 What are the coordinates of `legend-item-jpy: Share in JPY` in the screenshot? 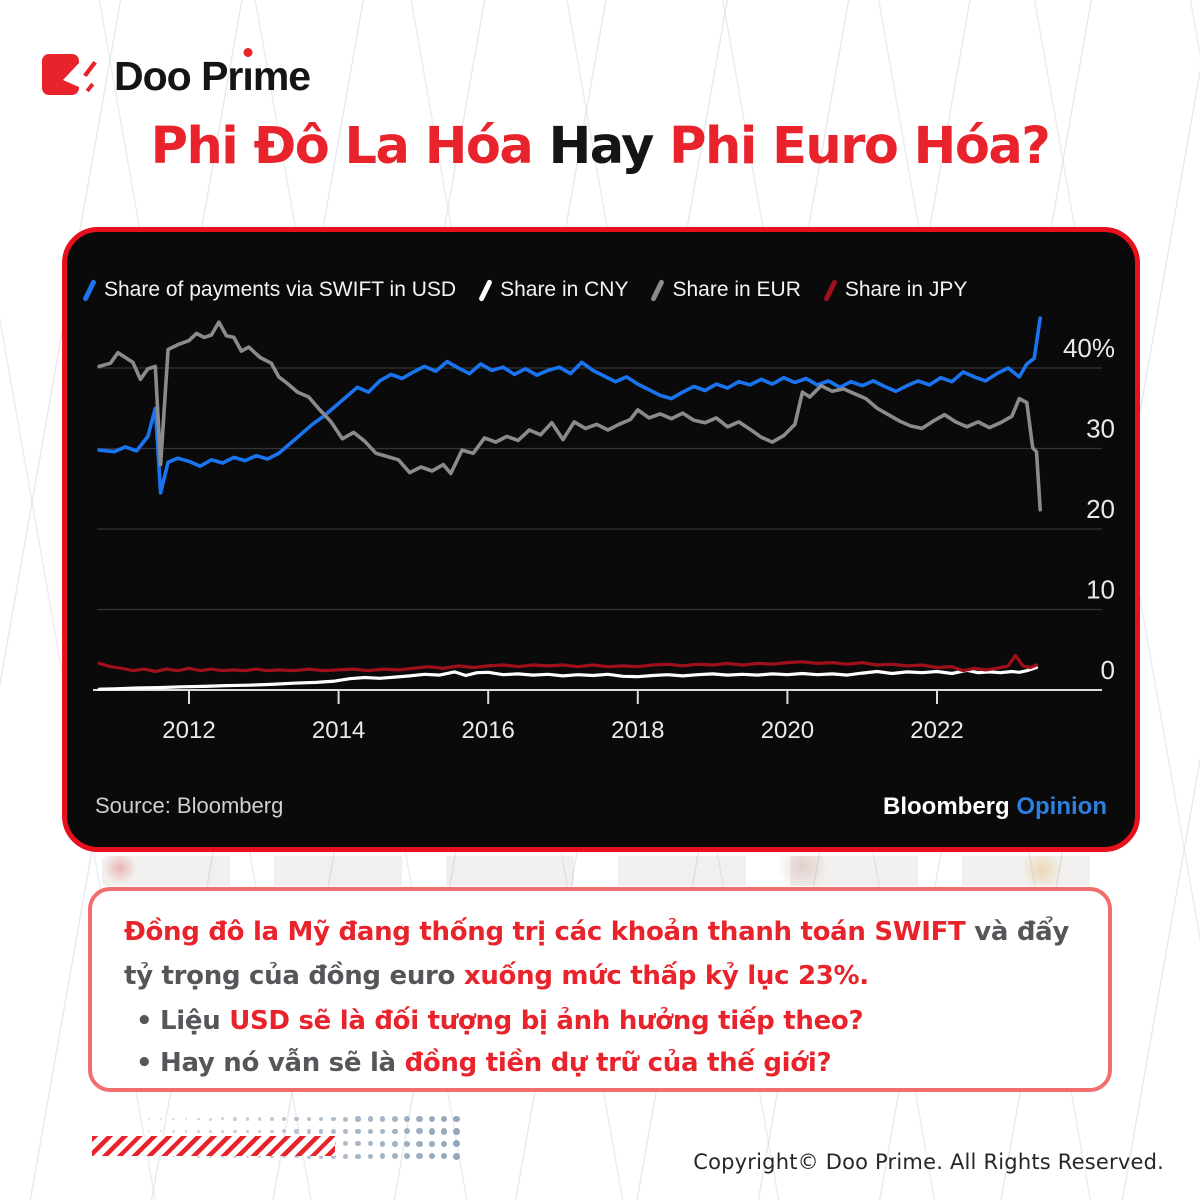 It's located at (895, 290).